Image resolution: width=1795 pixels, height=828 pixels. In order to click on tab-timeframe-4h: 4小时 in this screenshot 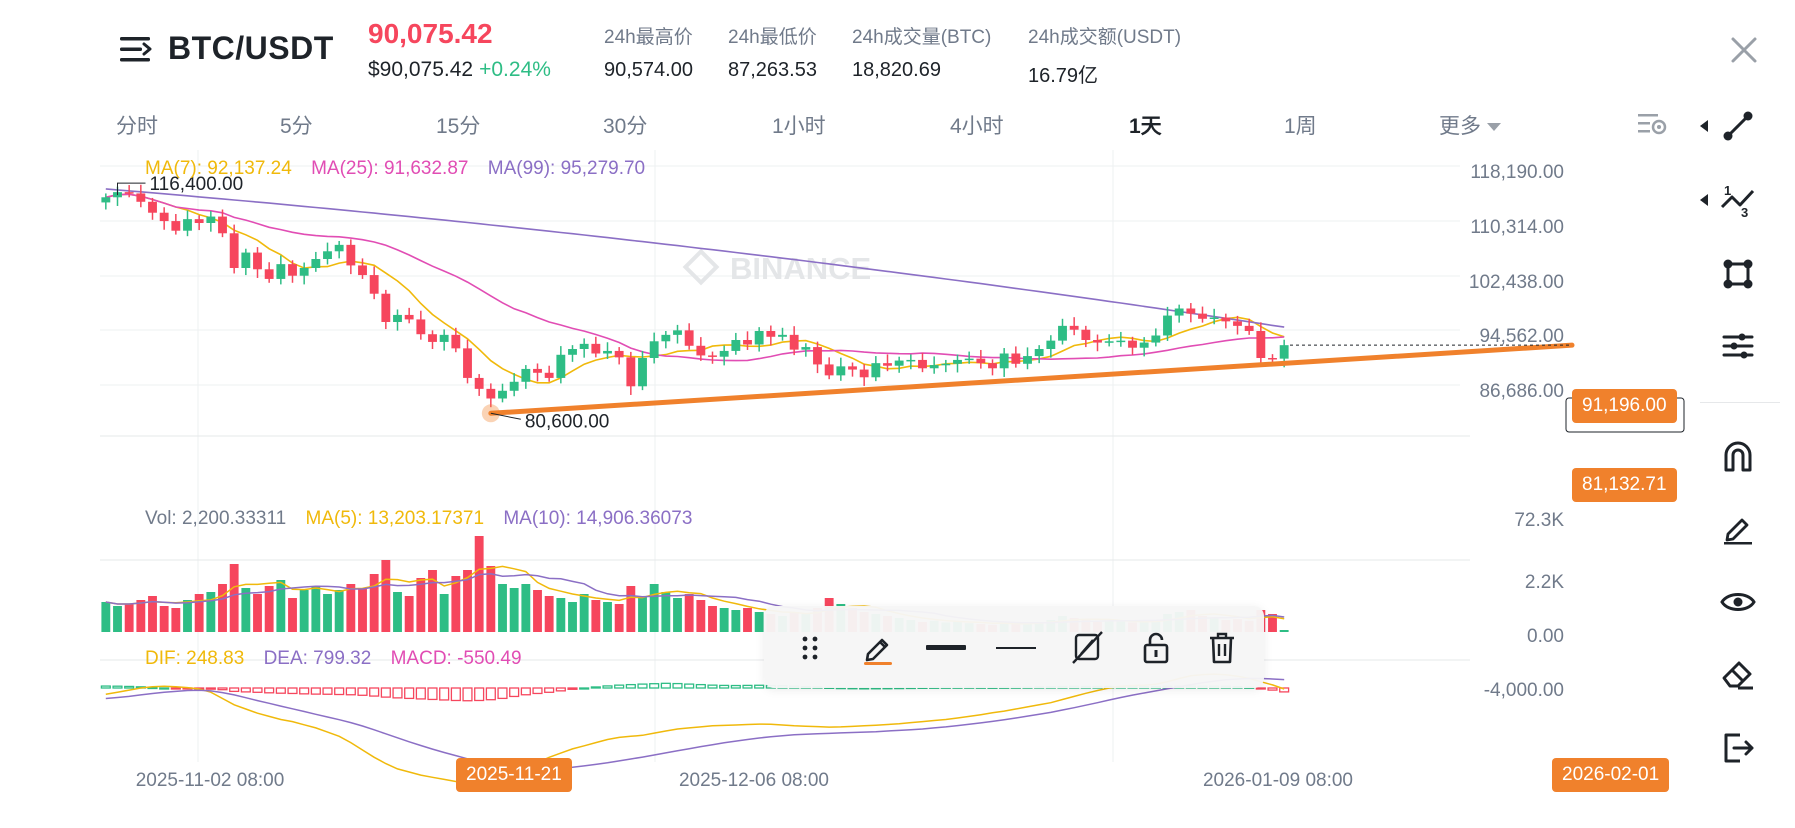, I will do `click(977, 126)`.